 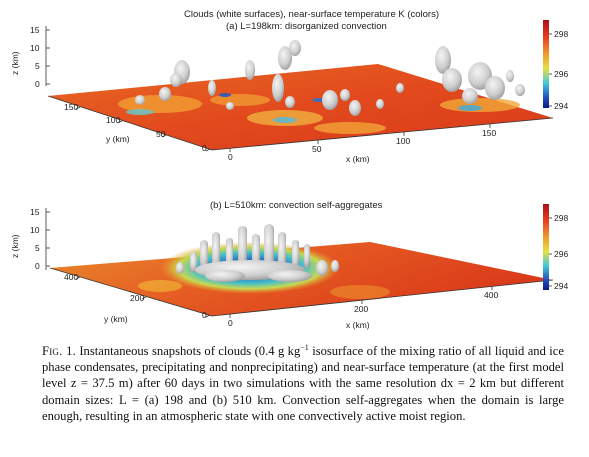 I want to click on panel-b-colorbar-tick: 296, so click(x=561, y=254).